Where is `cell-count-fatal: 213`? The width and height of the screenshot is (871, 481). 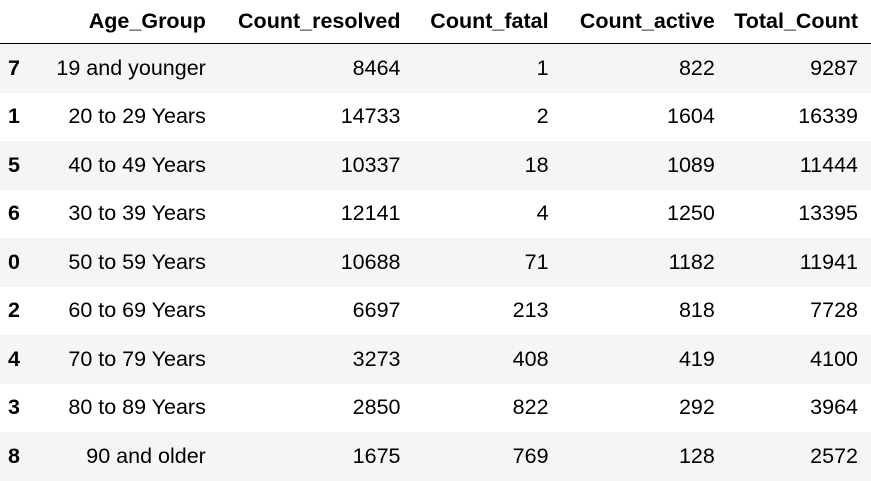 cell-count-fatal: 213 is located at coordinates (530, 310).